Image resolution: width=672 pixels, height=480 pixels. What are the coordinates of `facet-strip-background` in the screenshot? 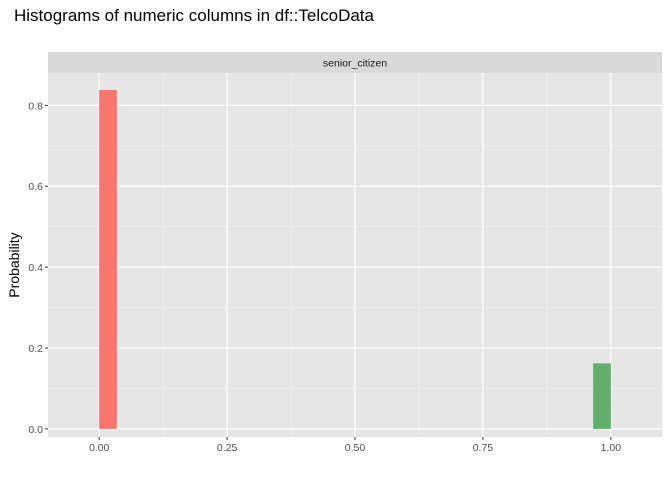 It's located at (355, 62).